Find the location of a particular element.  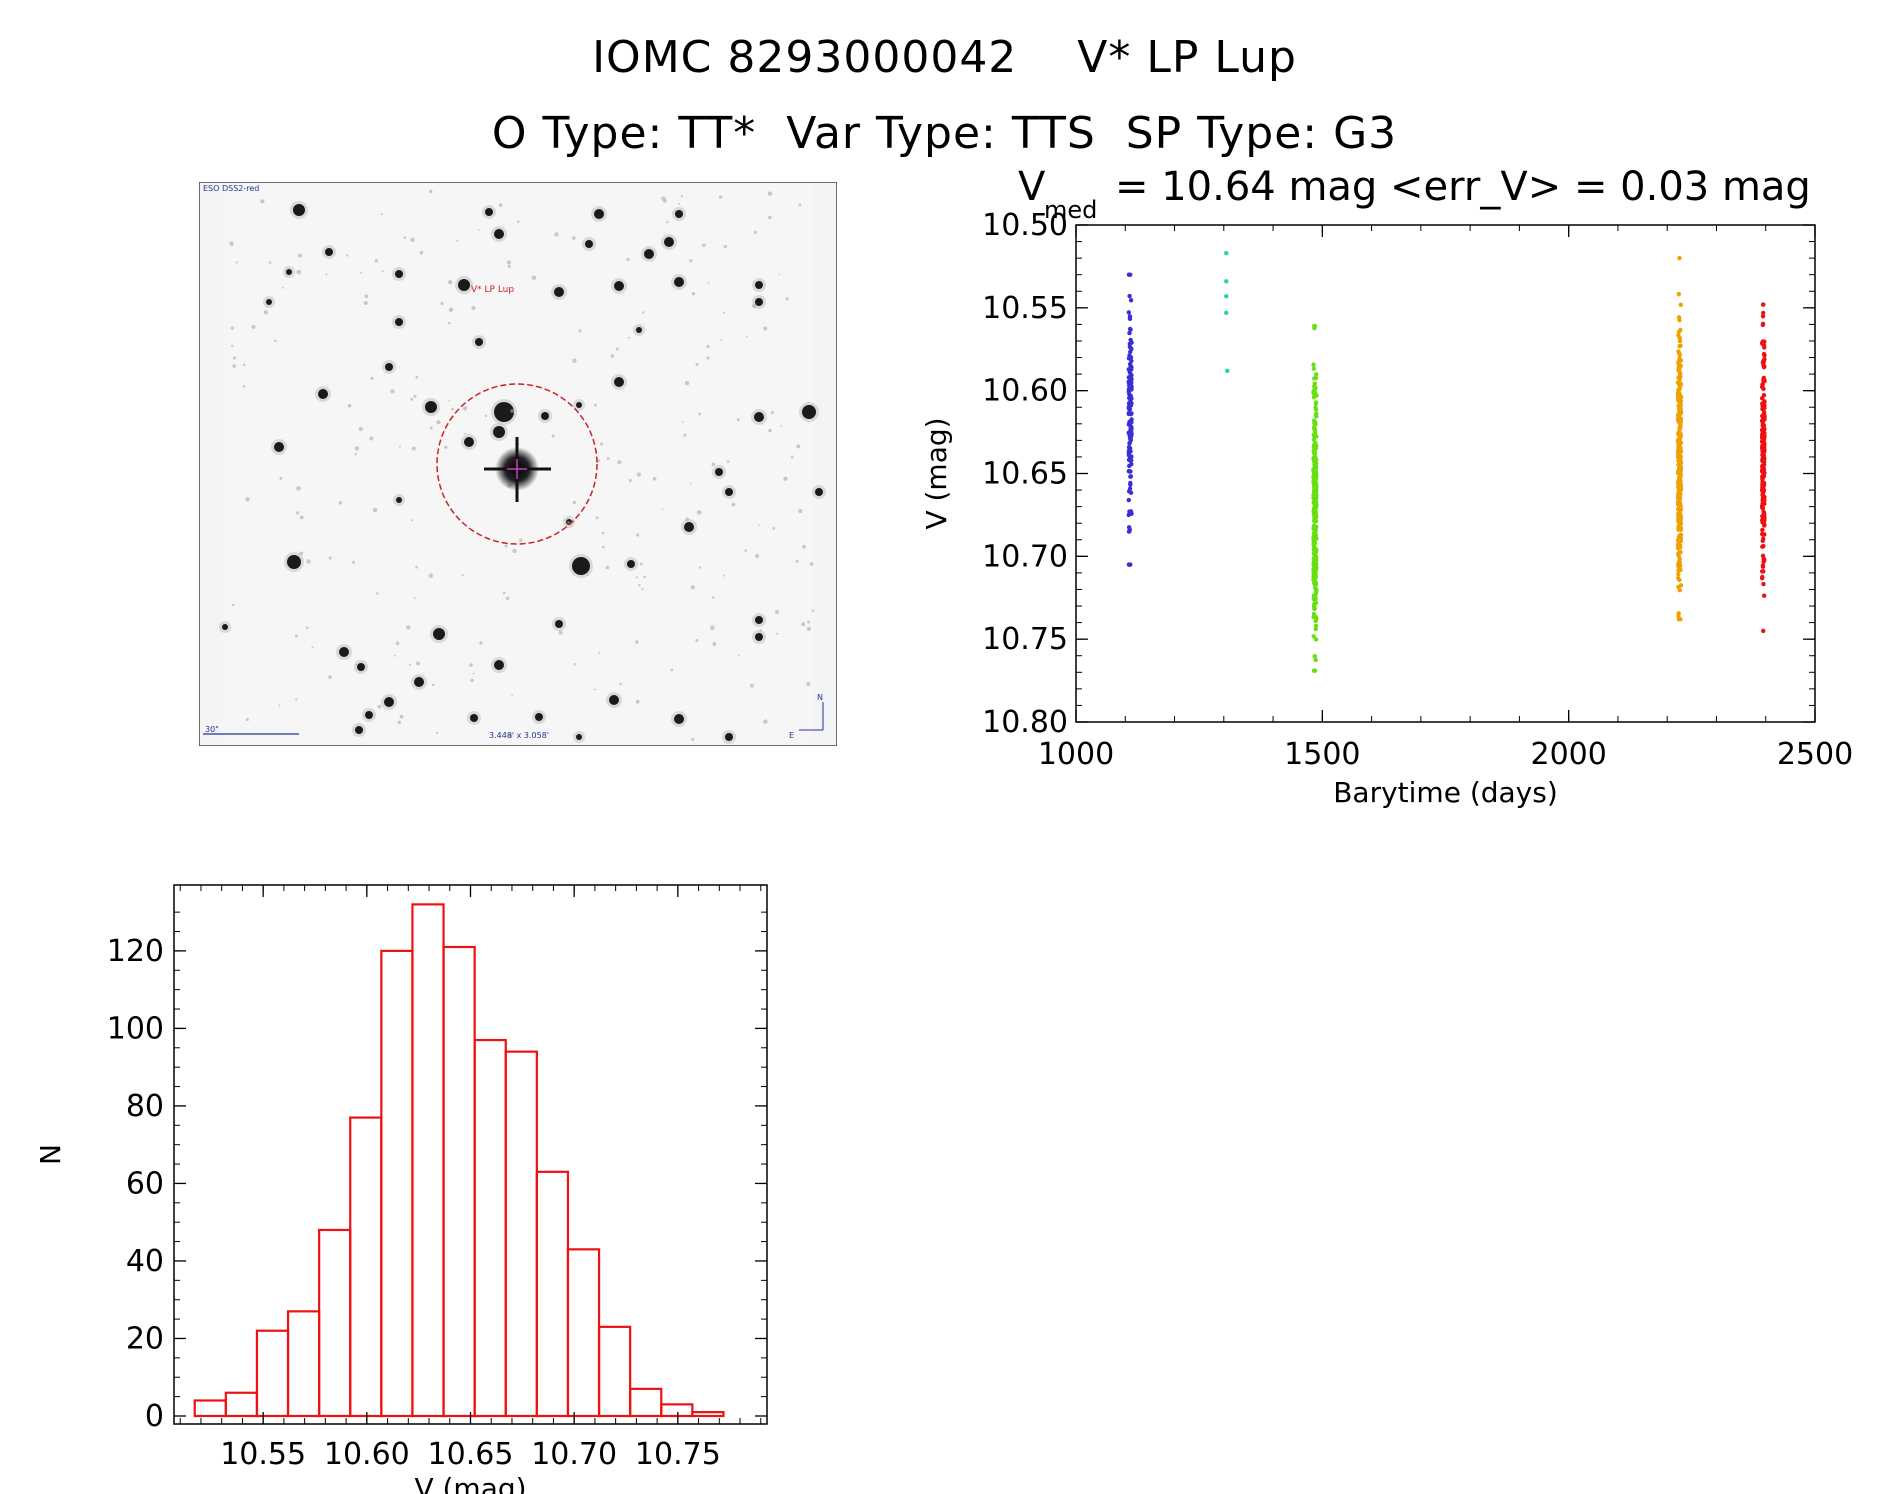

compass-e-label: E is located at coordinates (791, 735).